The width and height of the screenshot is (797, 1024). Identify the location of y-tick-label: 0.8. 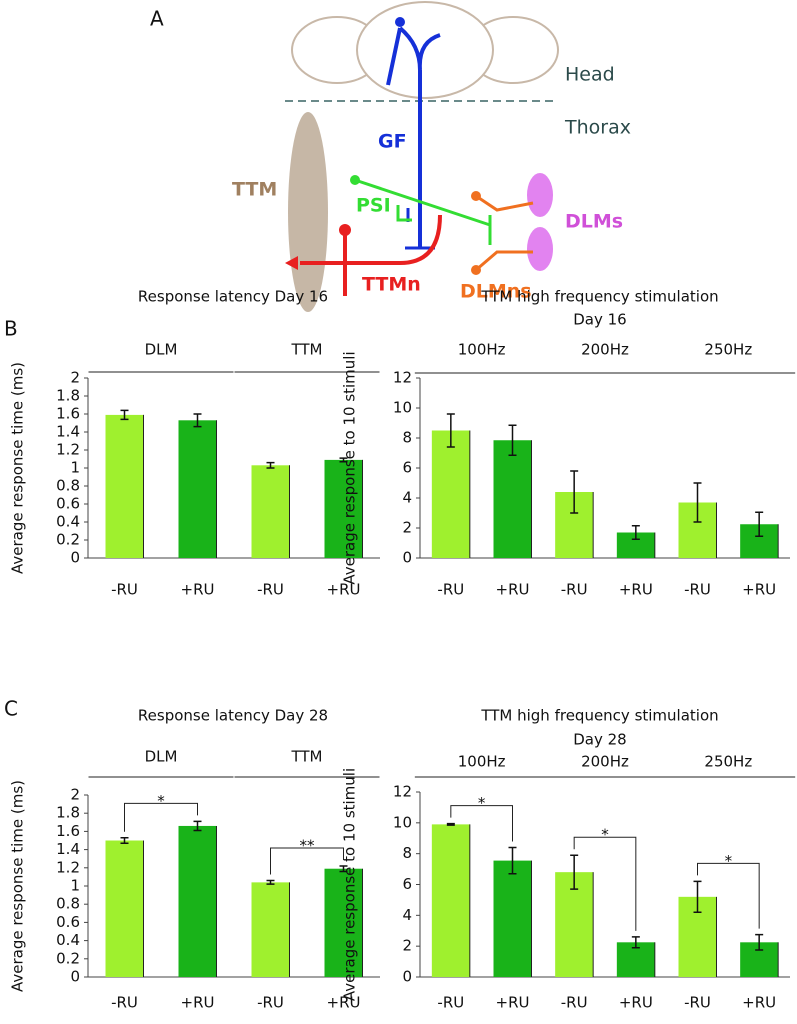
(68, 486).